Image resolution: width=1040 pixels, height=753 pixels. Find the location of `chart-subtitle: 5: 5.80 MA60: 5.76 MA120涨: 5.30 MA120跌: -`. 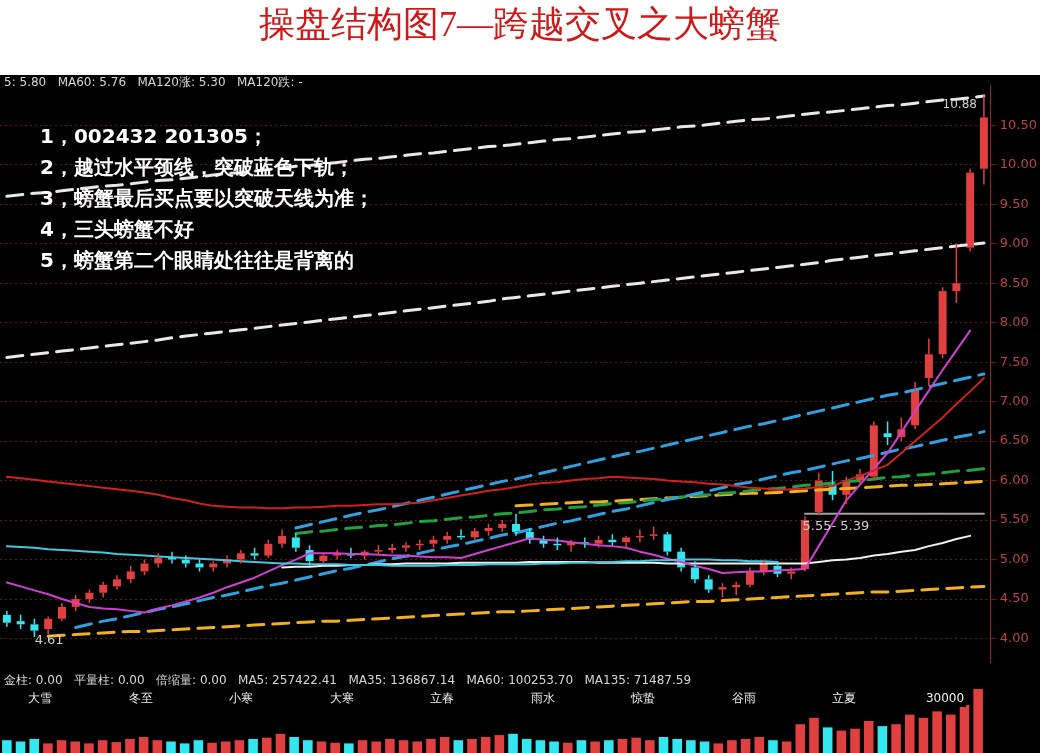

chart-subtitle: 5: 5.80 MA60: 5.76 MA120涨: 5.30 MA120跌: - is located at coordinates (153, 82).